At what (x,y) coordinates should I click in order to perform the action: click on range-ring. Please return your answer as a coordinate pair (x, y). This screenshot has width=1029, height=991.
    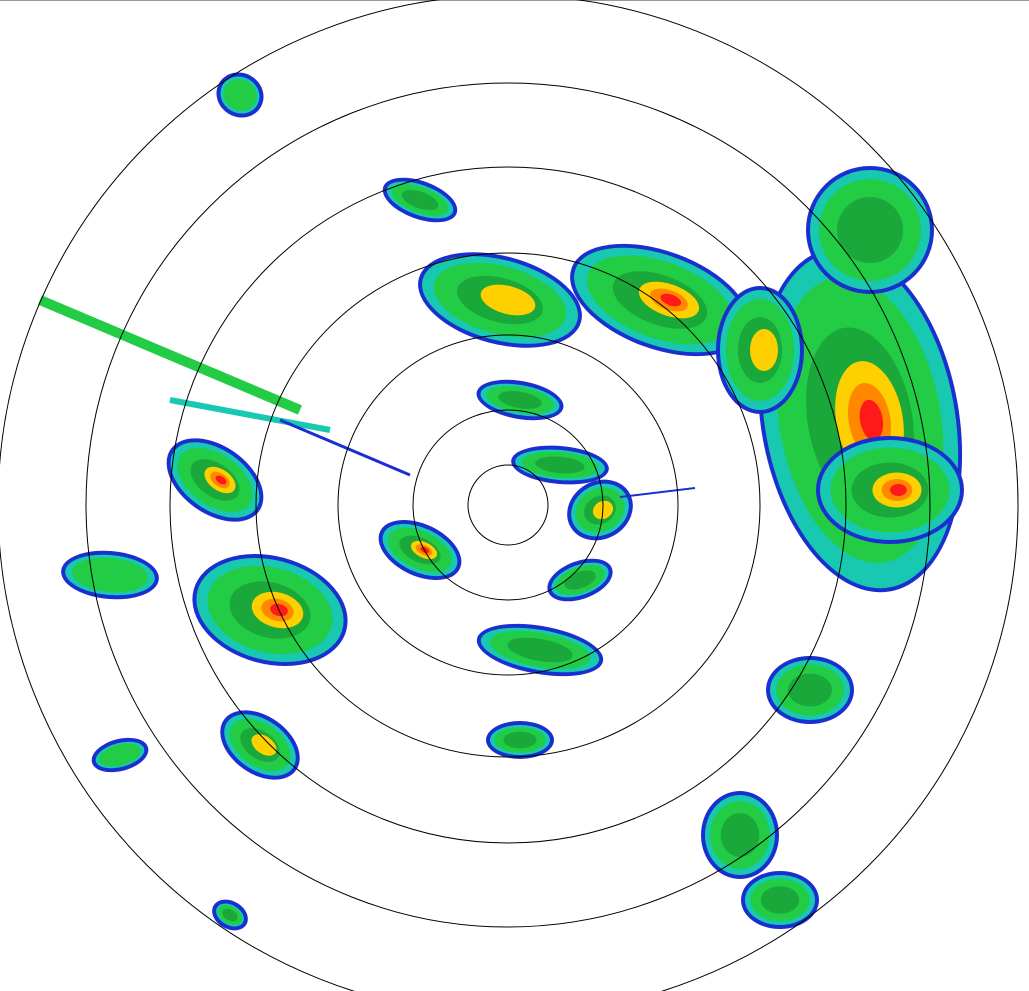
    Looking at the image, I should click on (508, 505).